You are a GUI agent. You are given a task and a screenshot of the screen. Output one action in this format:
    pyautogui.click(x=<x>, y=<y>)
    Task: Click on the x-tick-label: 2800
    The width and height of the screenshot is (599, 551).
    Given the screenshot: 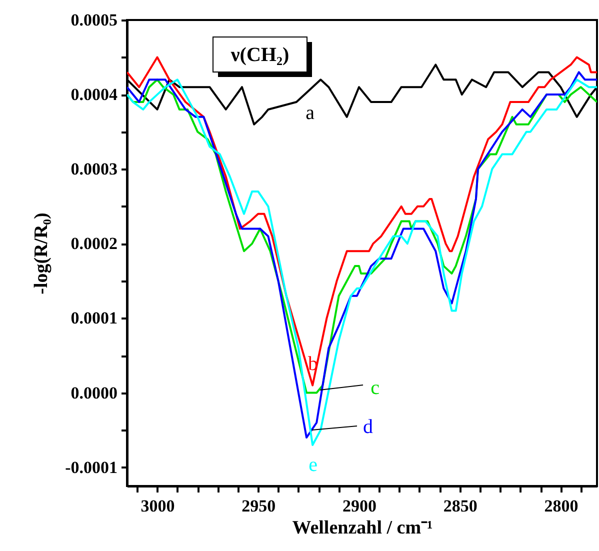 What is the action you would take?
    pyautogui.click(x=561, y=506)
    